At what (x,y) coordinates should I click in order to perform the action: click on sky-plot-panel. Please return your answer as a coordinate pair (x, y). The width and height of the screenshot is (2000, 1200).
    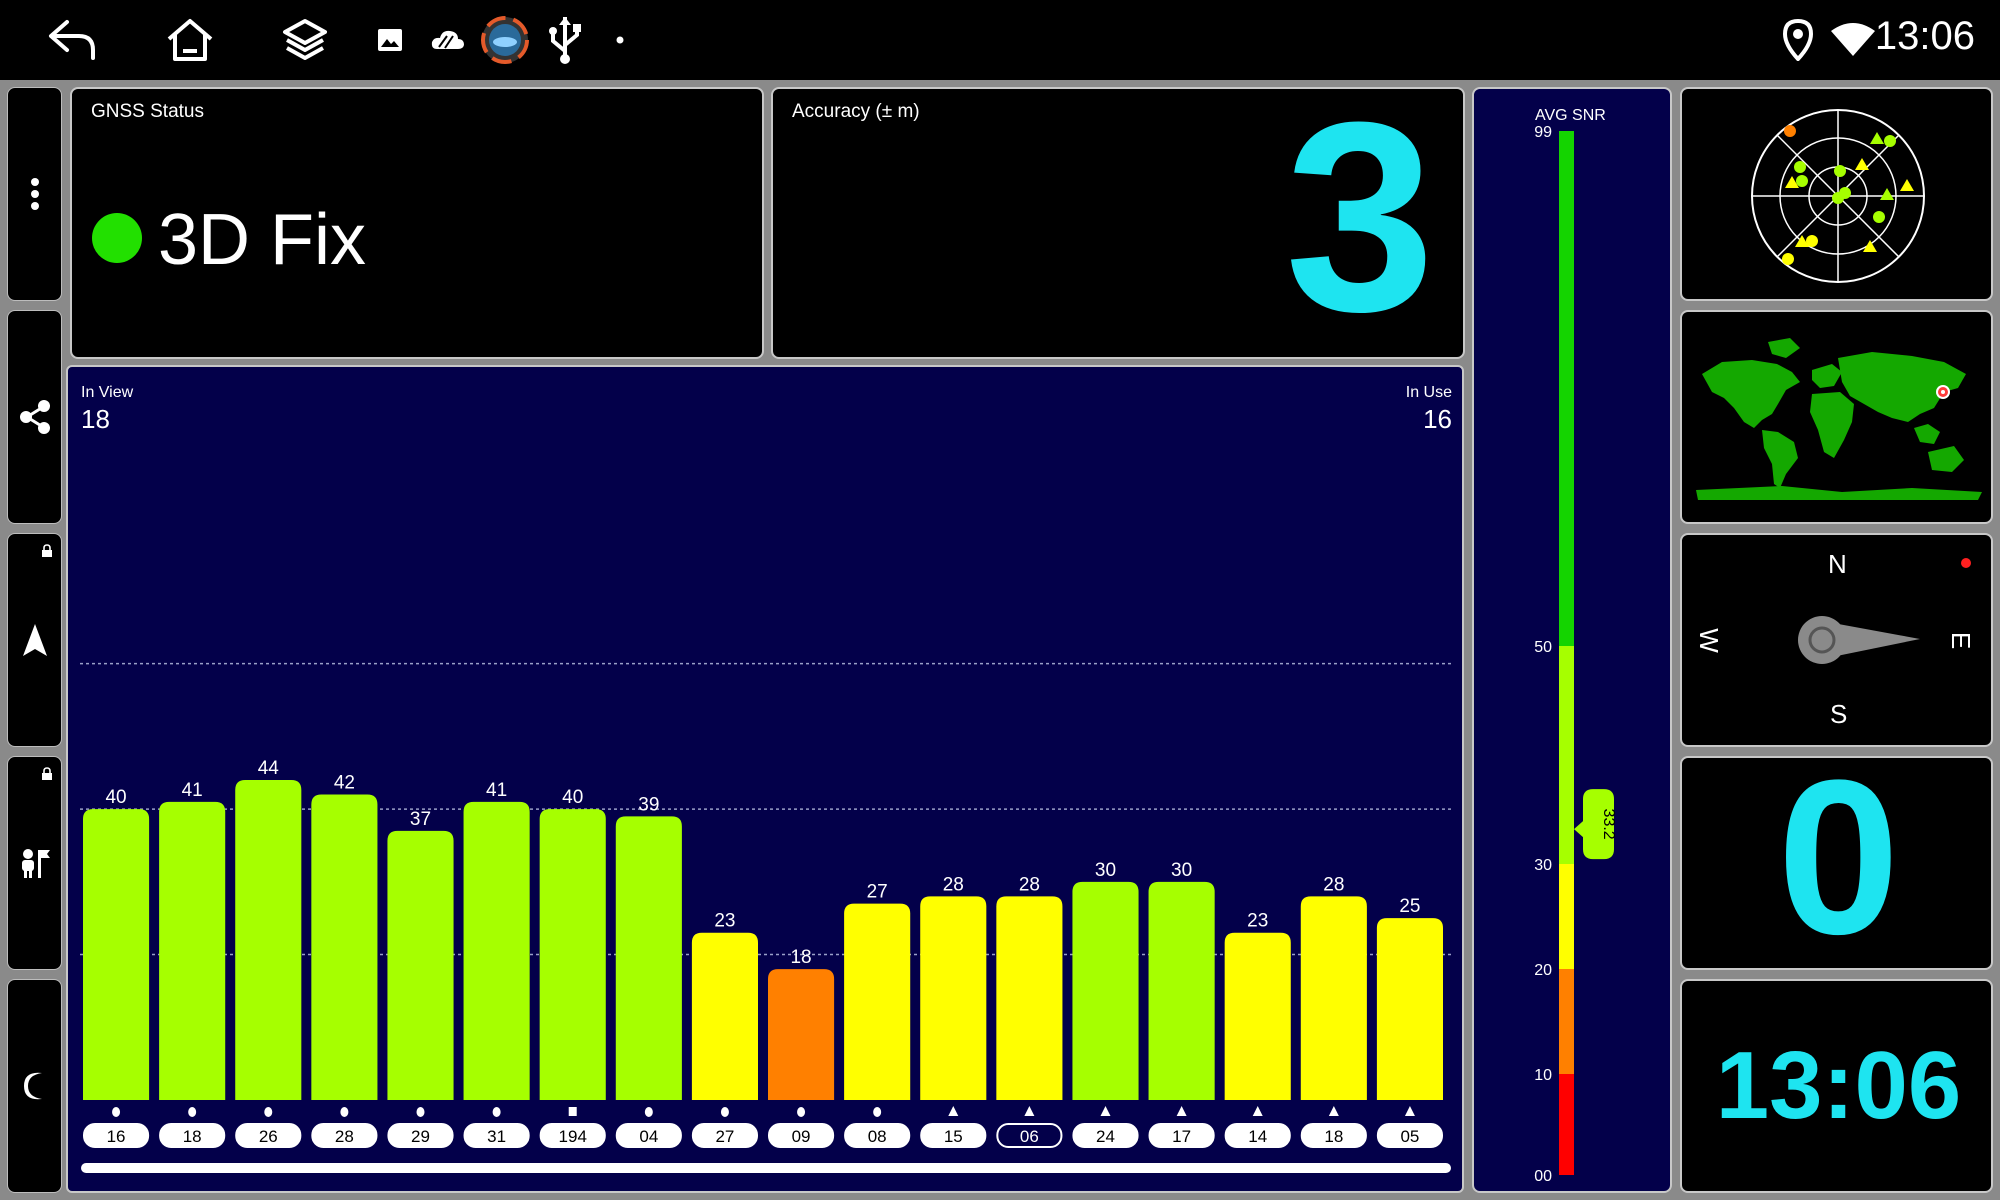
    Looking at the image, I should click on (1836, 194).